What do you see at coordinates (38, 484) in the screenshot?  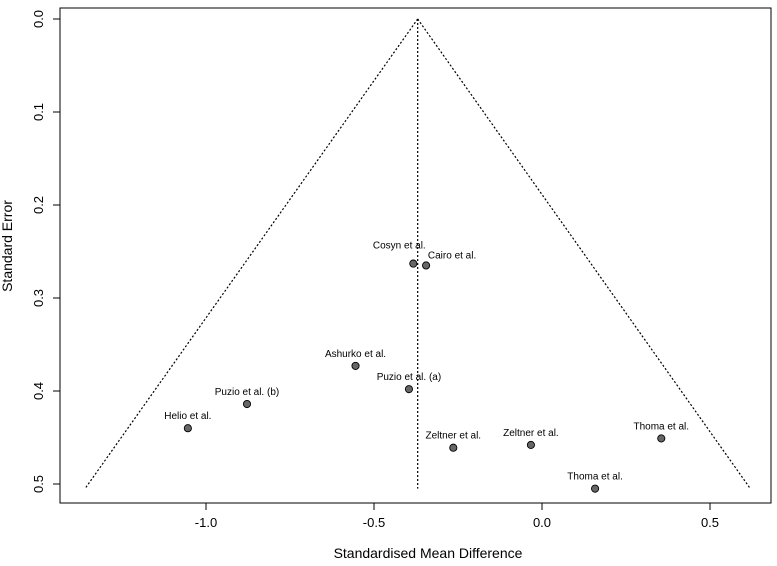 I see `y-tick-label: 0.5` at bounding box center [38, 484].